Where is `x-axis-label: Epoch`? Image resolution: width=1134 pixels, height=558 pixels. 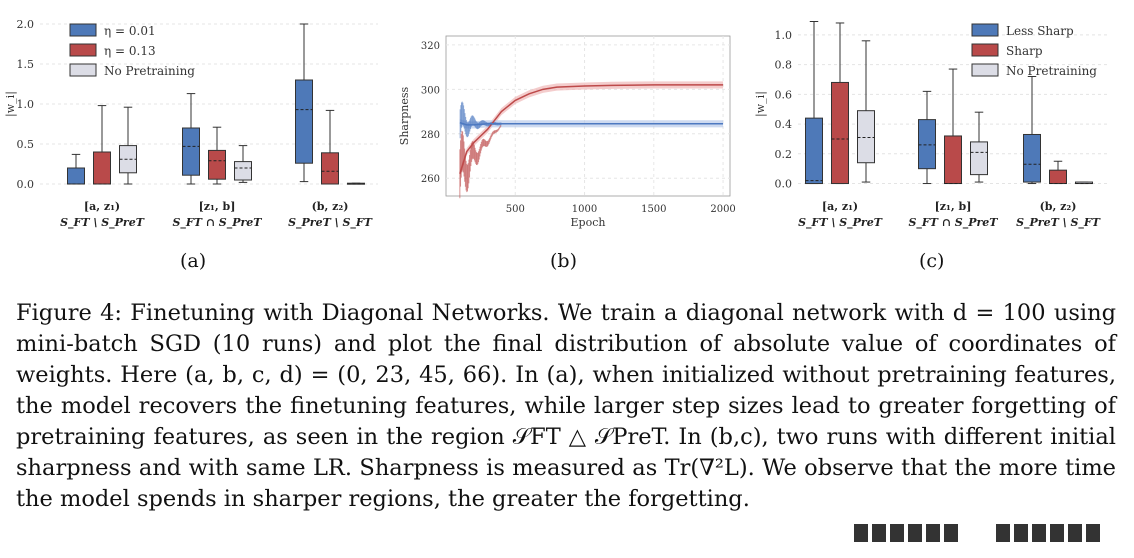 x-axis-label: Epoch is located at coordinates (588, 222).